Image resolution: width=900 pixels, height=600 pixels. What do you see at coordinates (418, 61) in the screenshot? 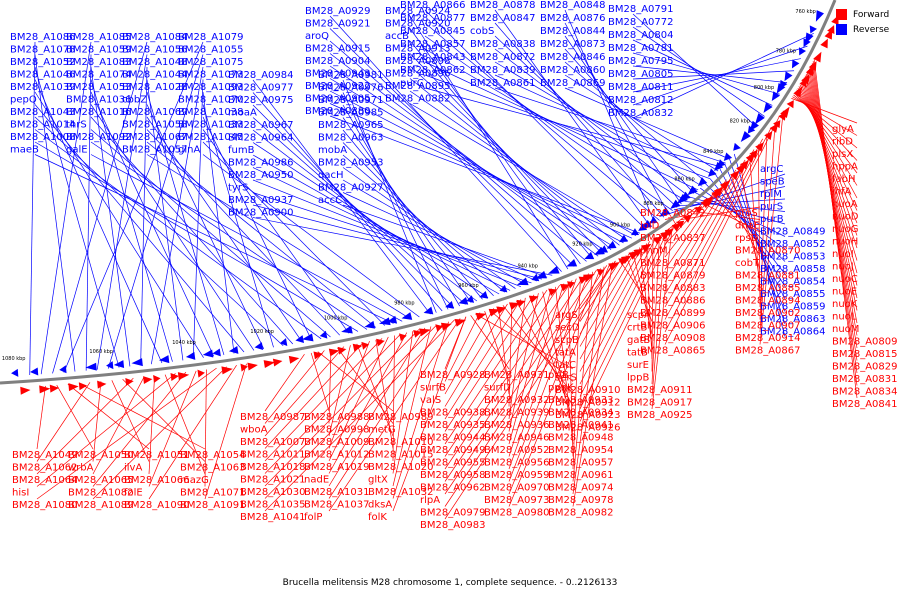
I see `reverse-gene-label: BM28_A0898` at bounding box center [418, 61].